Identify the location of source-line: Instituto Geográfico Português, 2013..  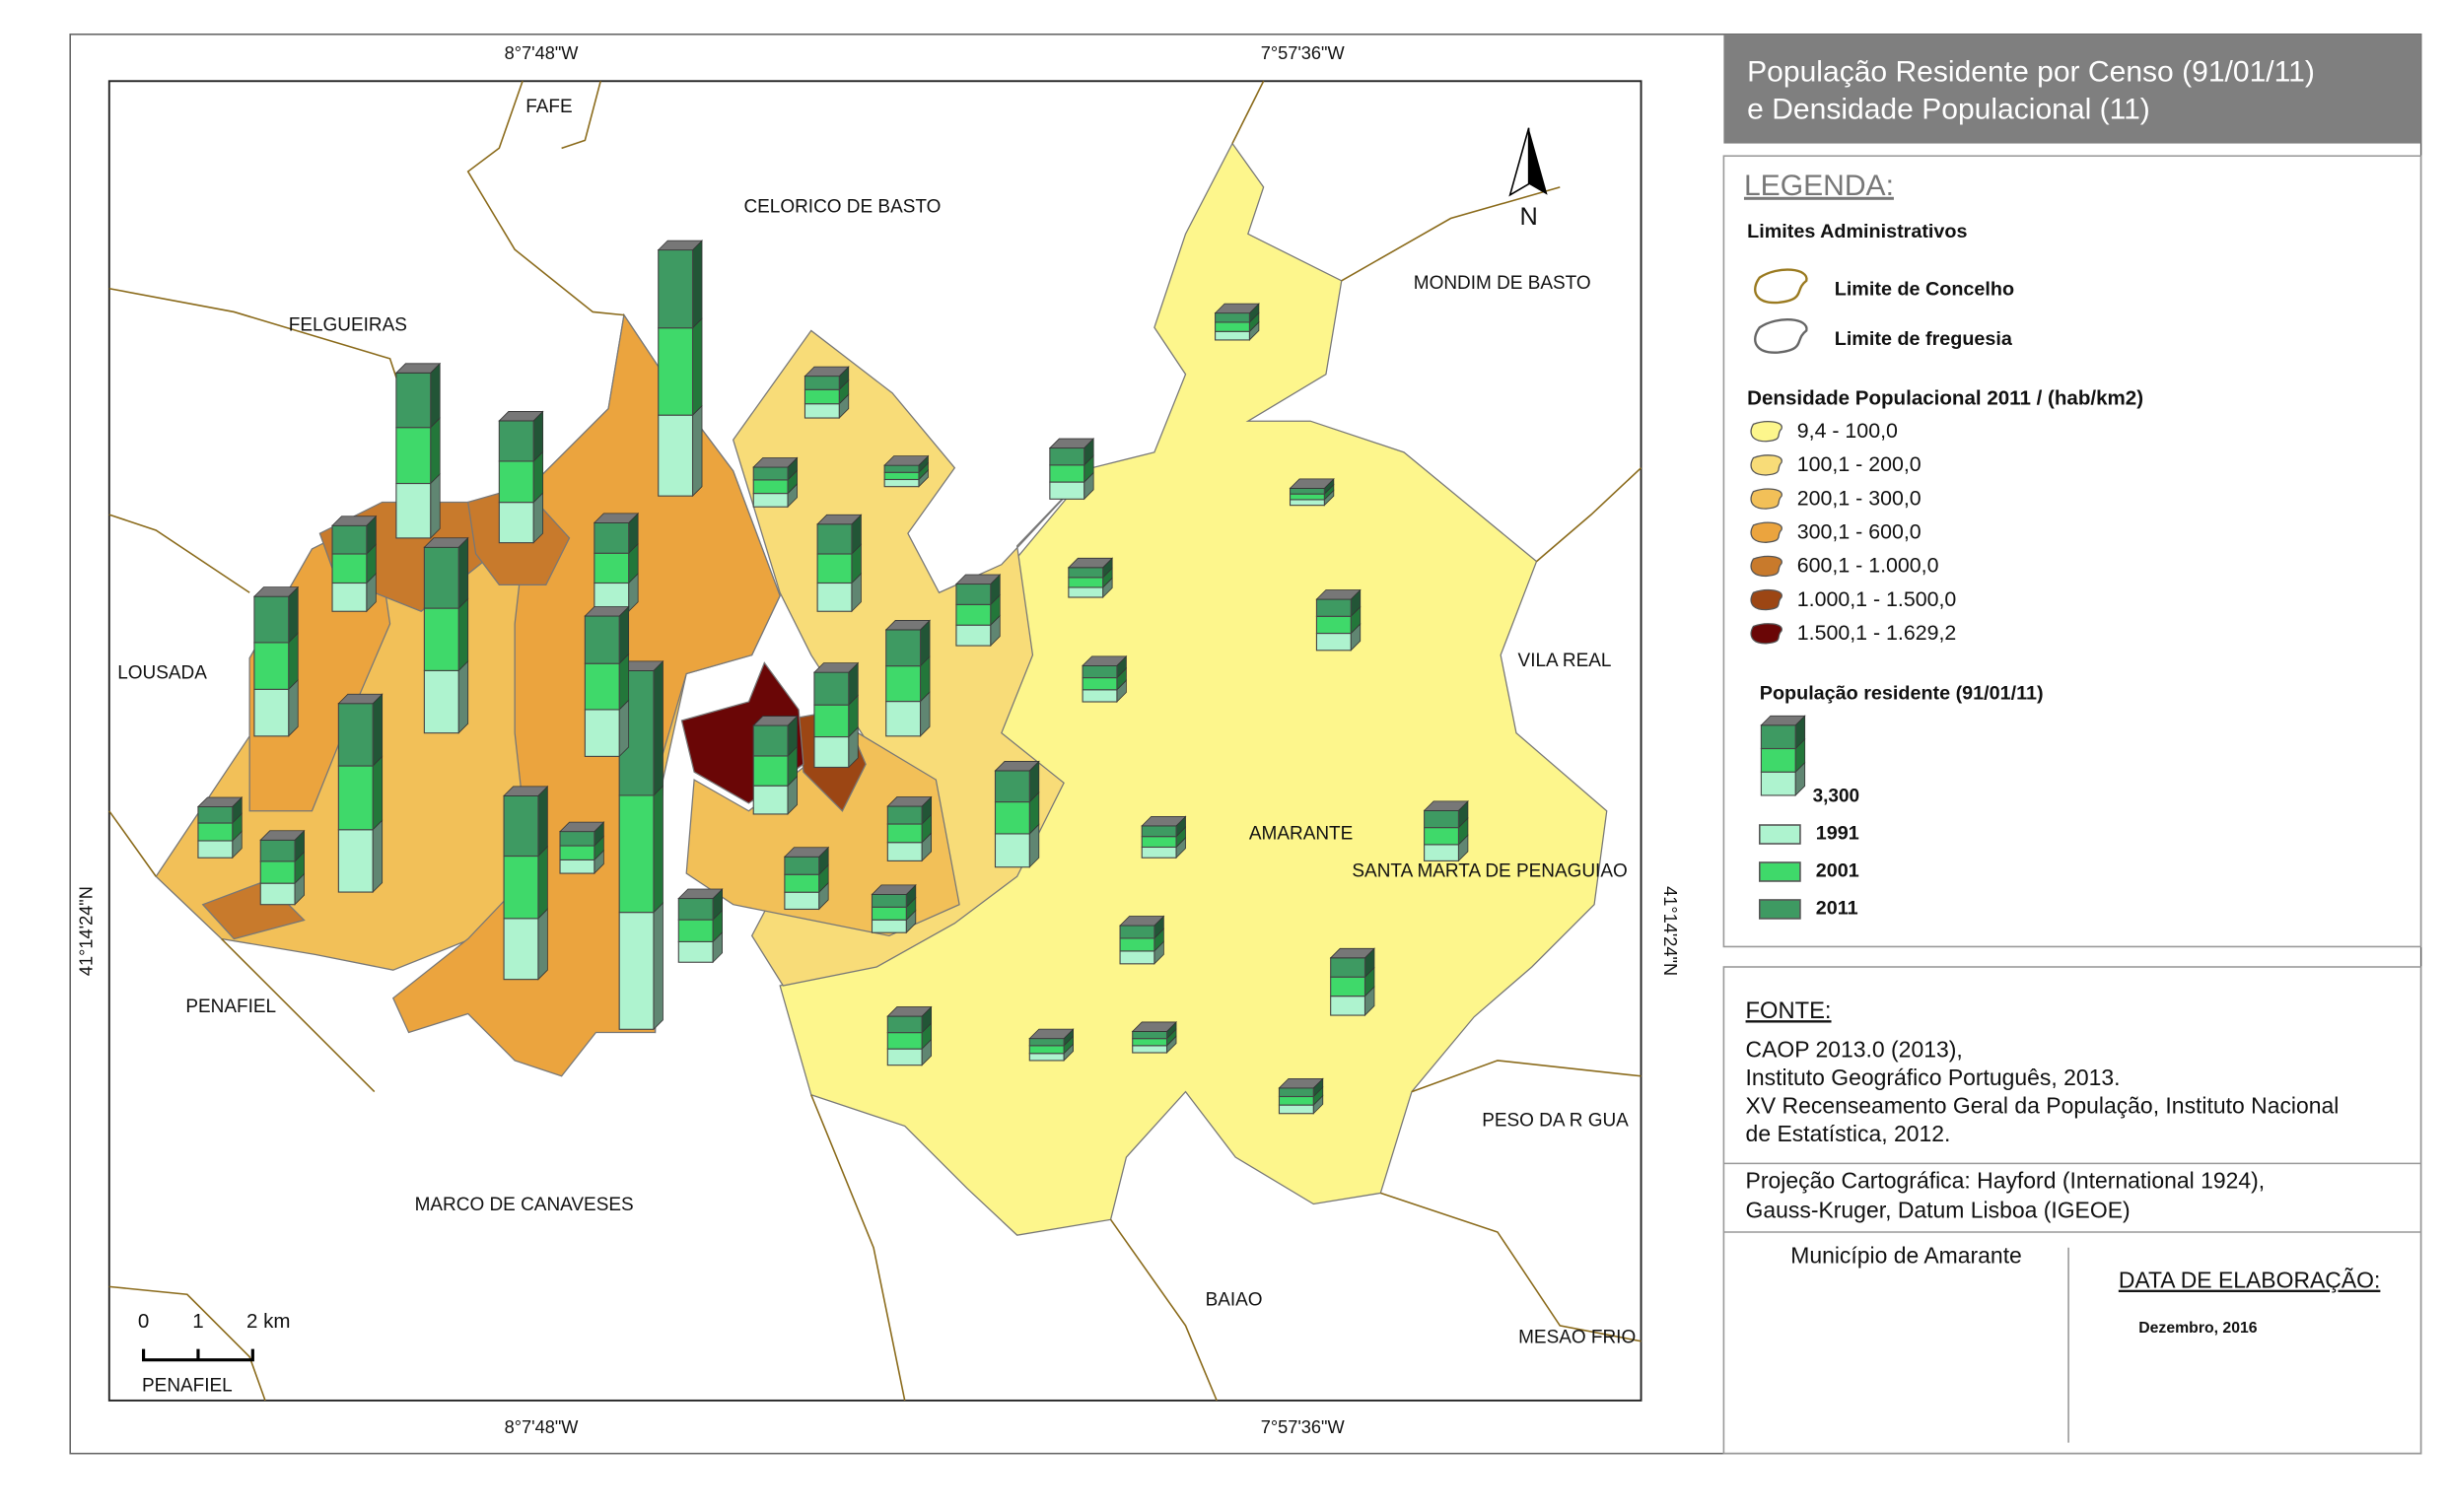
(1933, 1078).